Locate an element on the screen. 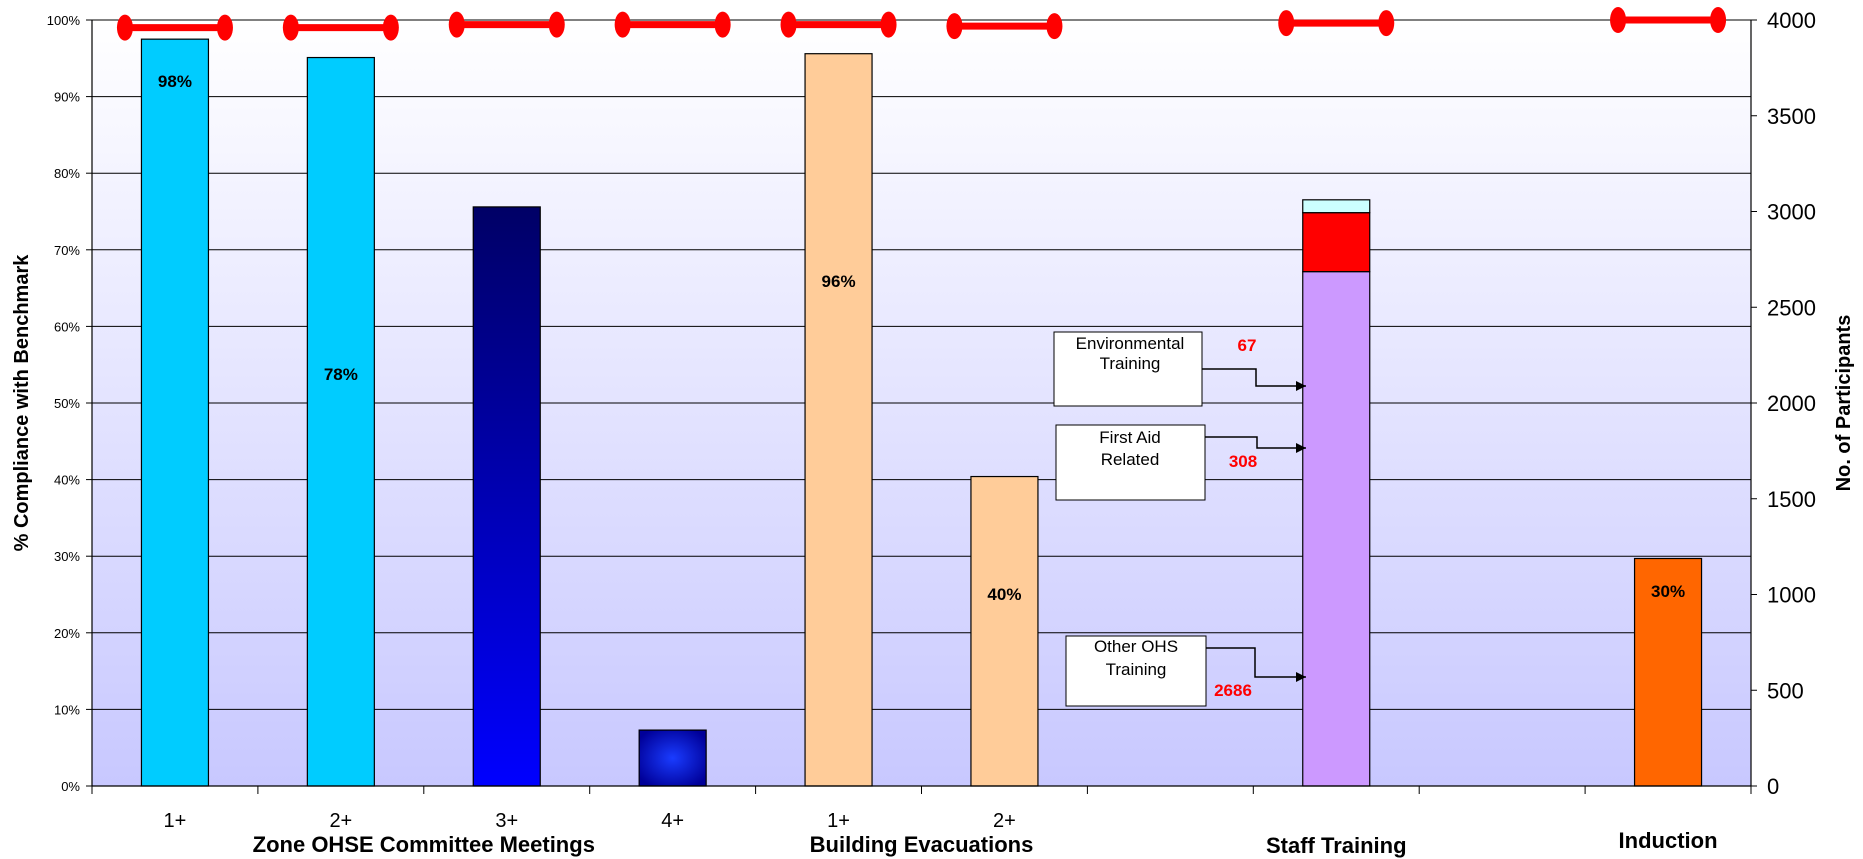 The height and width of the screenshot is (859, 1863). left-tick-label: 20% is located at coordinates (67, 633).